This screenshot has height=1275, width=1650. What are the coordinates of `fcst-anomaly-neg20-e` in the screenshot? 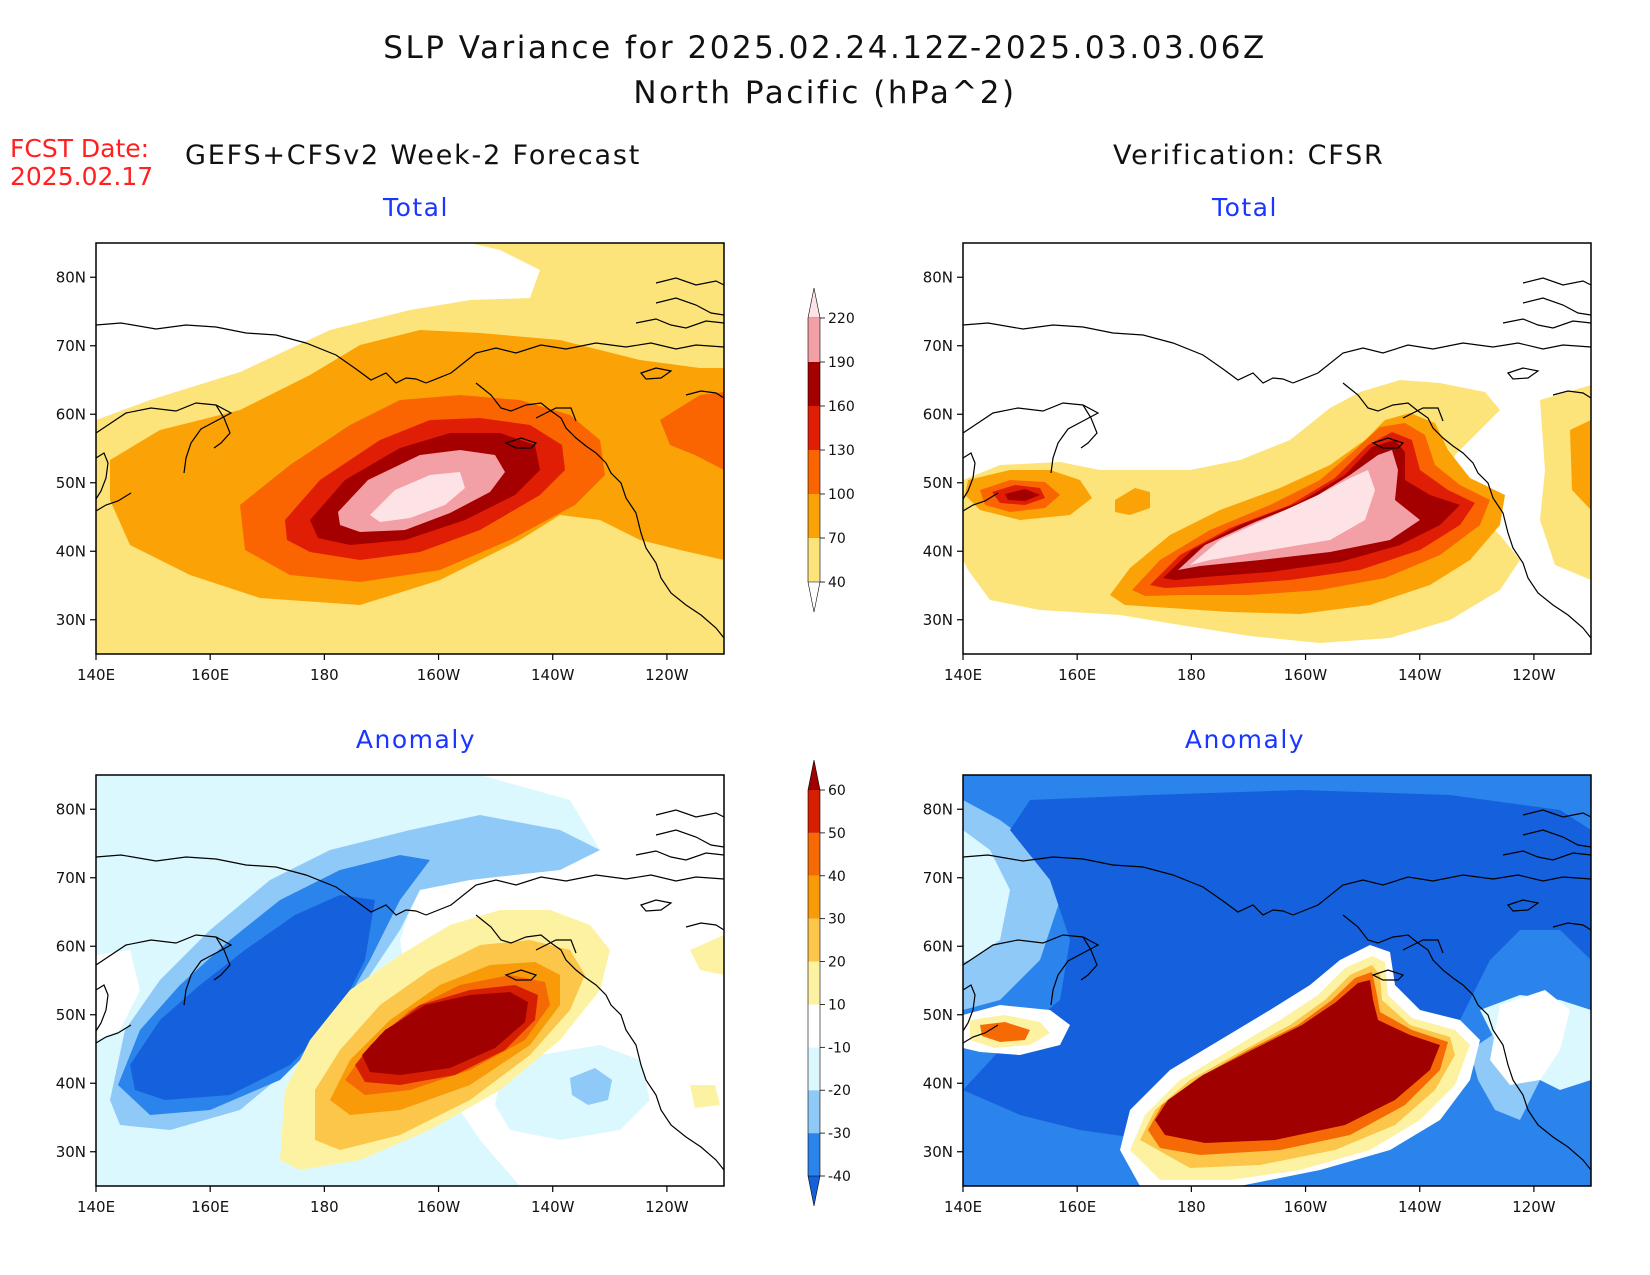 It's located at (591, 1086).